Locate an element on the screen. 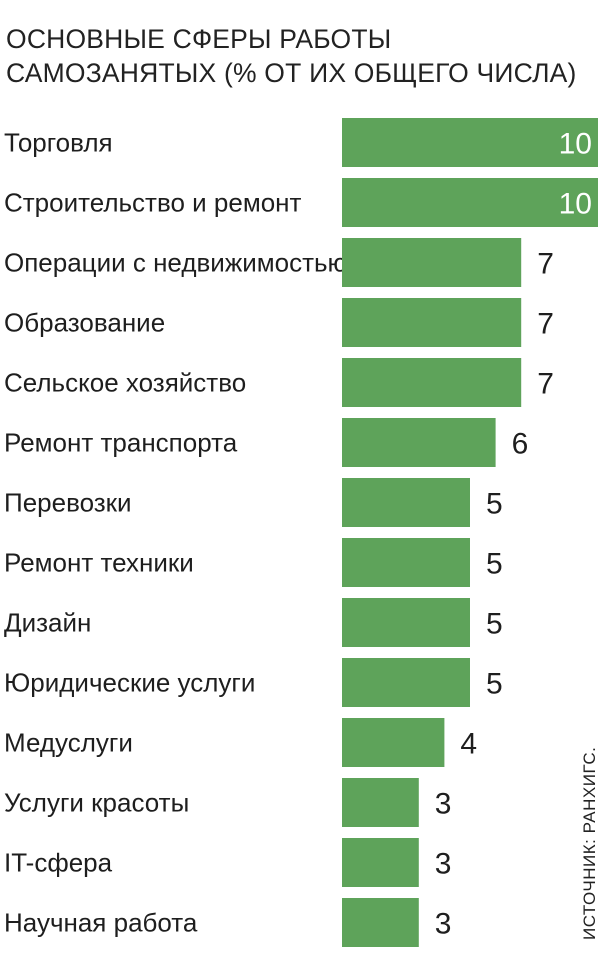  category-label: Строительство и ремонт is located at coordinates (153, 203).